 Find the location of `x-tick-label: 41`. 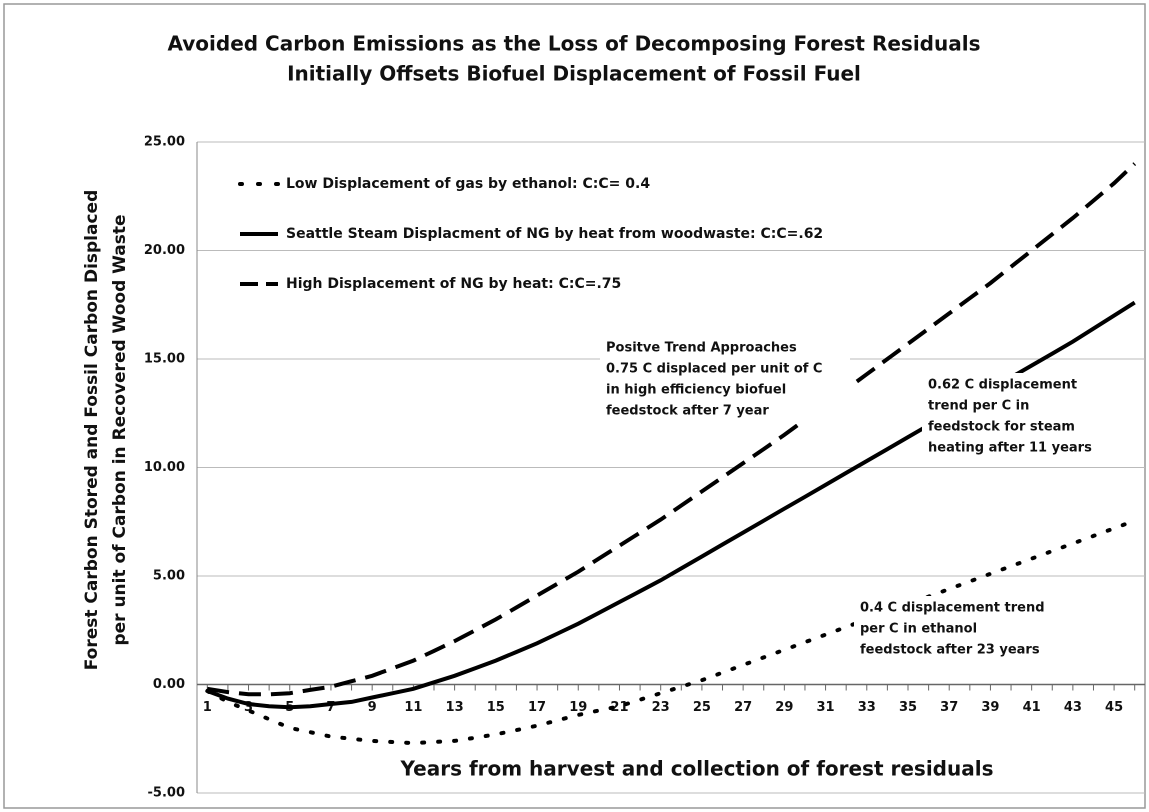

x-tick-label: 41 is located at coordinates (1032, 707).